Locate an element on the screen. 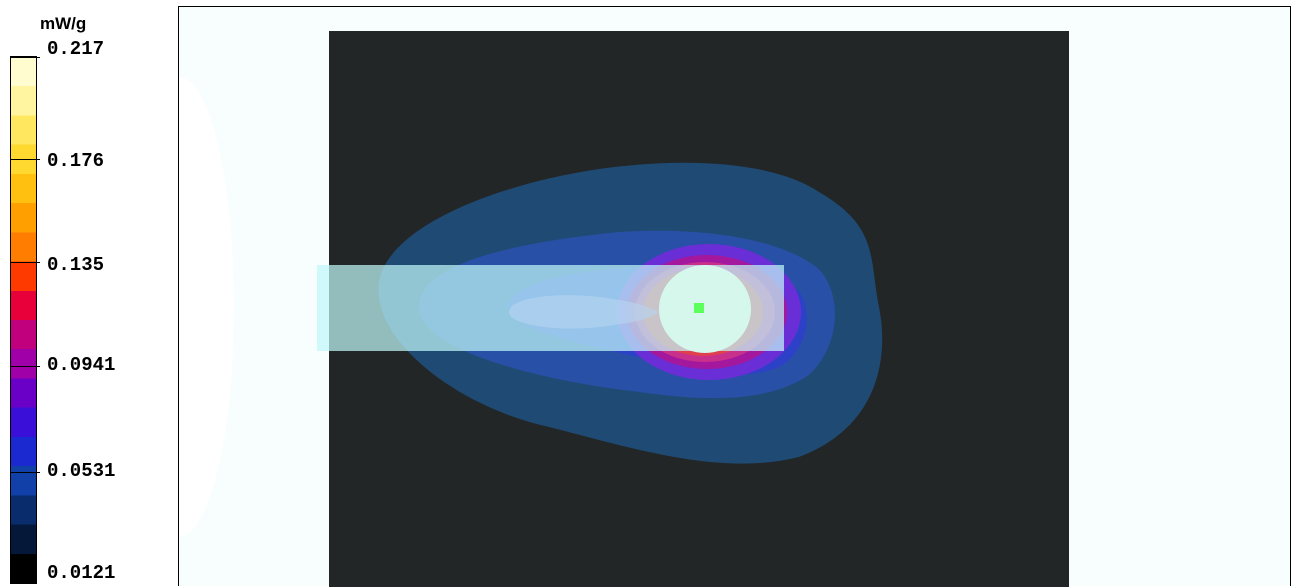 This screenshot has width=1296, height=587. field-extension-lobe is located at coordinates (584, 312).